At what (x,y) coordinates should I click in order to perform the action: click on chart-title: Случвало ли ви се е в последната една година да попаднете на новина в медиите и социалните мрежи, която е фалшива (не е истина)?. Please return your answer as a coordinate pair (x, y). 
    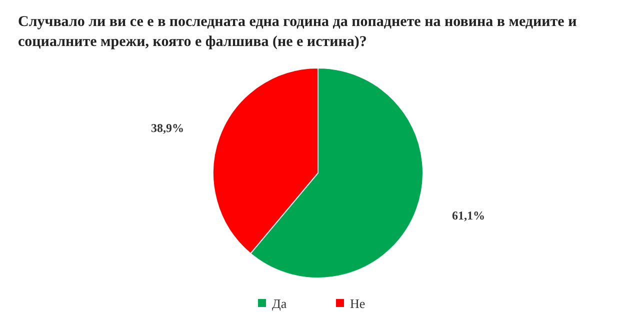
    Looking at the image, I should click on (298, 32).